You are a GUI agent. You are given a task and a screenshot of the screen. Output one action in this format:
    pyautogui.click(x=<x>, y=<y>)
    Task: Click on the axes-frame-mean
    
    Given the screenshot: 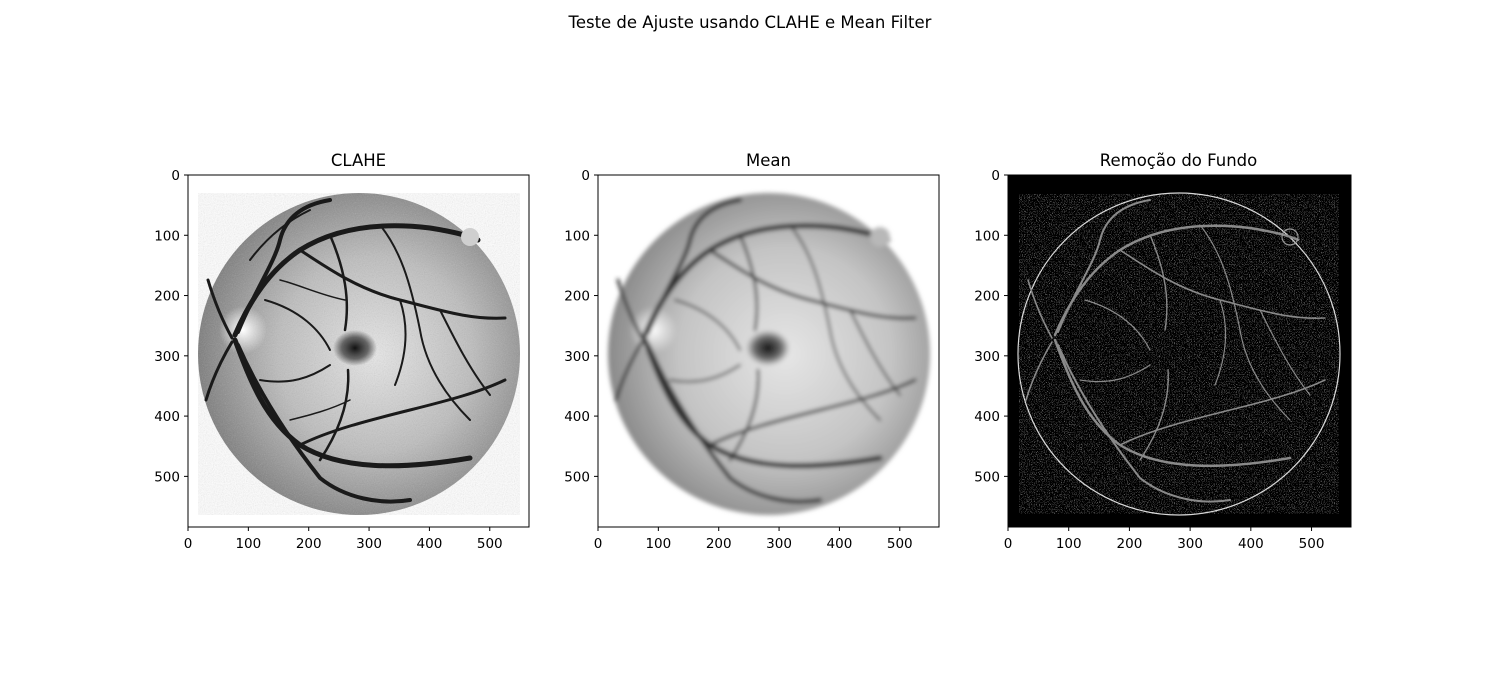 What is the action you would take?
    pyautogui.click(x=768, y=351)
    